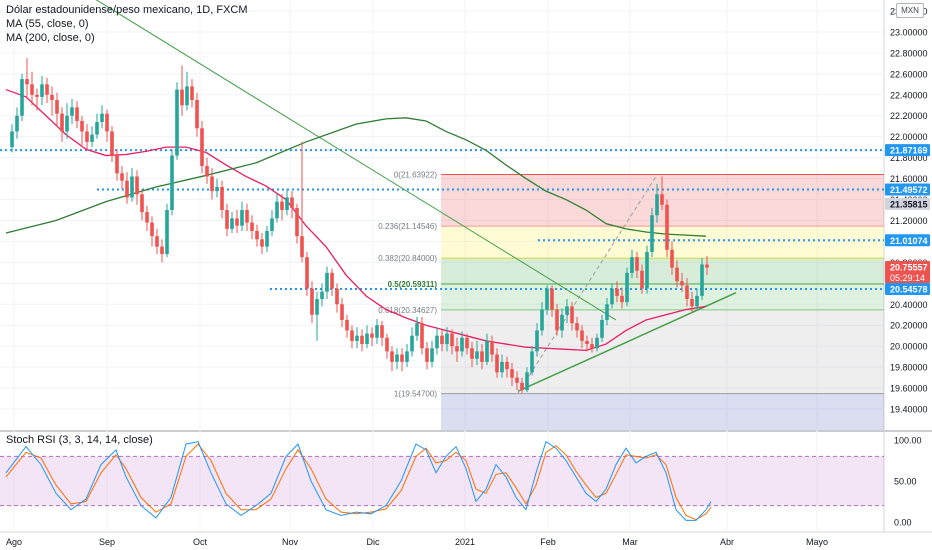  I want to click on y-tick-label: 19.80000, so click(909, 368).